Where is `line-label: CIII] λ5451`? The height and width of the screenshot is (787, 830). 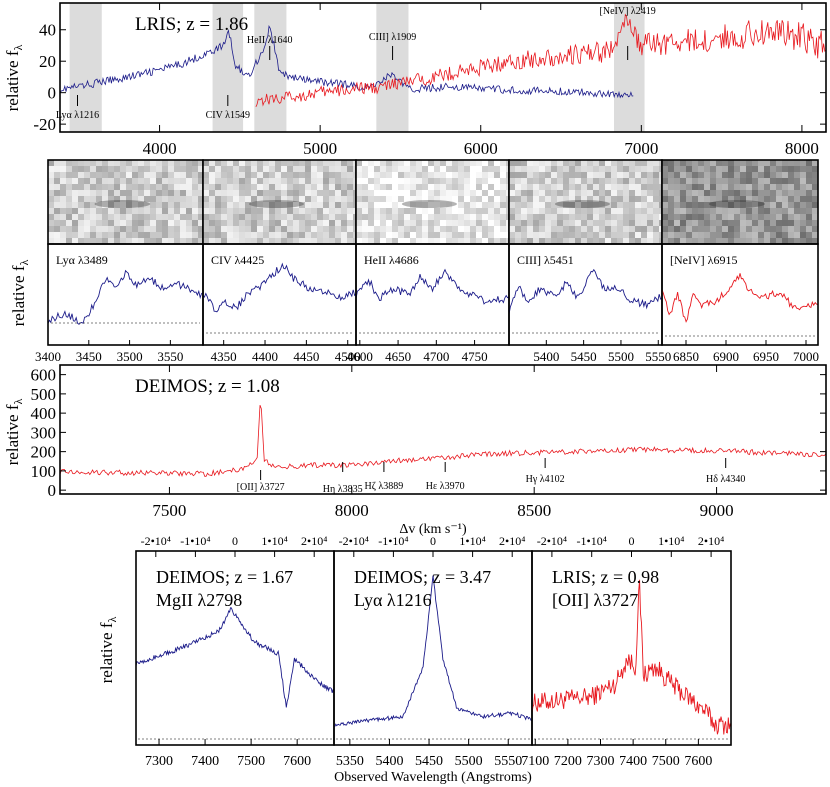
line-label: CIII] λ5451 is located at coordinates (545, 260).